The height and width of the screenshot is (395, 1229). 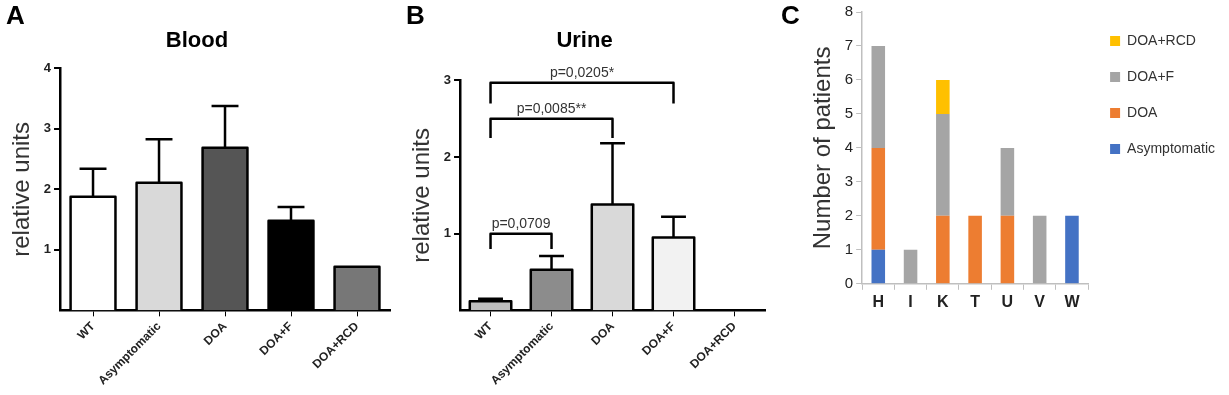 I want to click on text: A, so click(x=15, y=15).